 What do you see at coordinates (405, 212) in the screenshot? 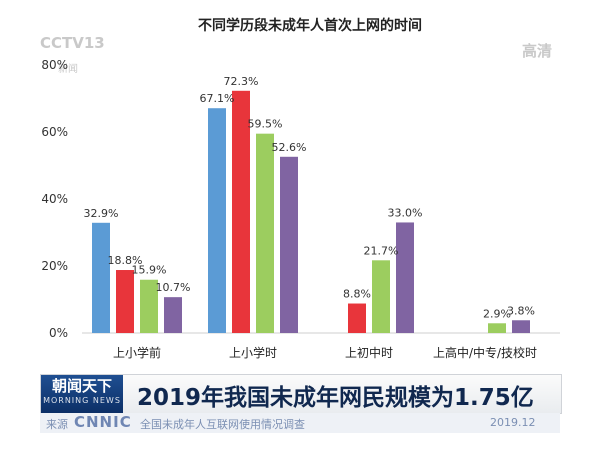
I see `bar-value-label: 33.0%` at bounding box center [405, 212].